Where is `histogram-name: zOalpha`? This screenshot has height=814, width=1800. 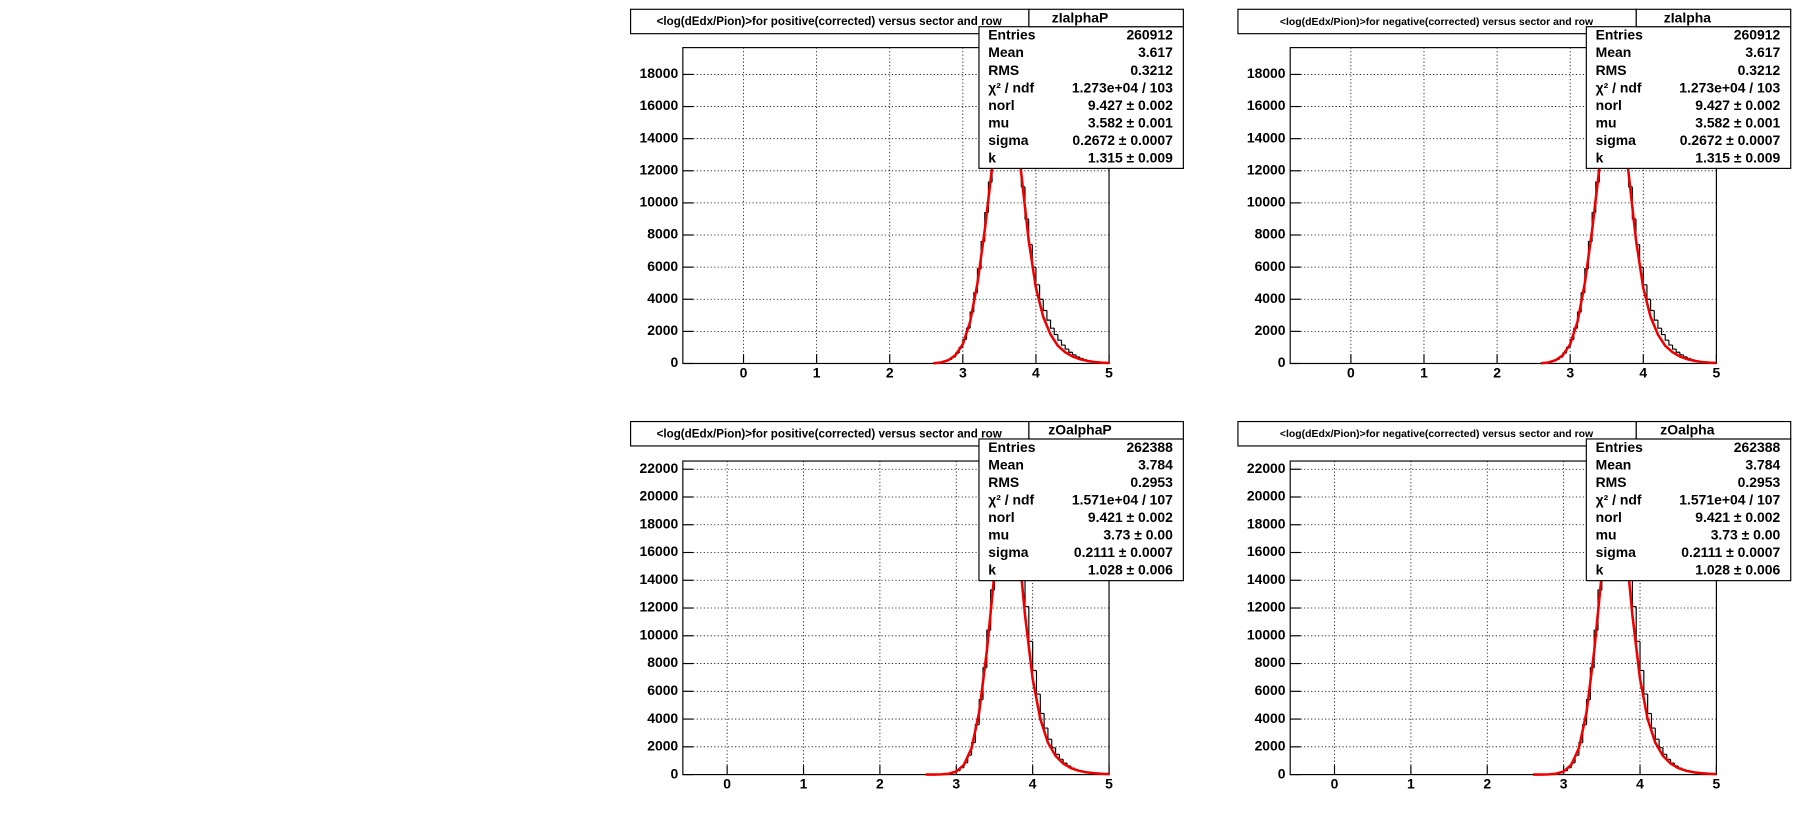 histogram-name: zOalpha is located at coordinates (1687, 430).